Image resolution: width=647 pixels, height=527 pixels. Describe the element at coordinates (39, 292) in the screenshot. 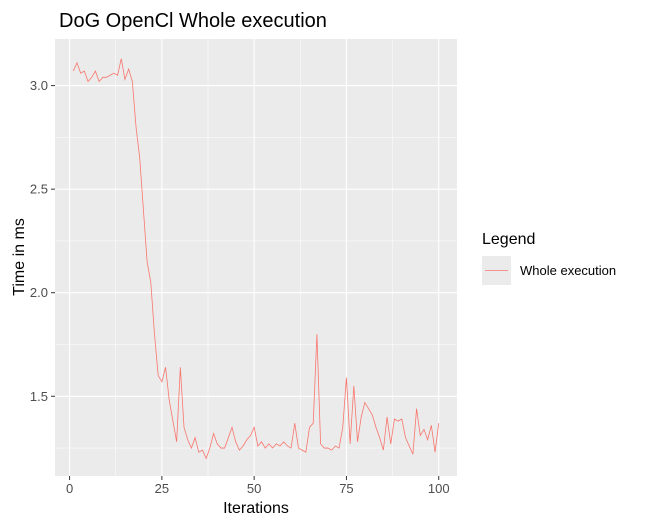

I see `y-tick-label-1: 2.0` at that location.